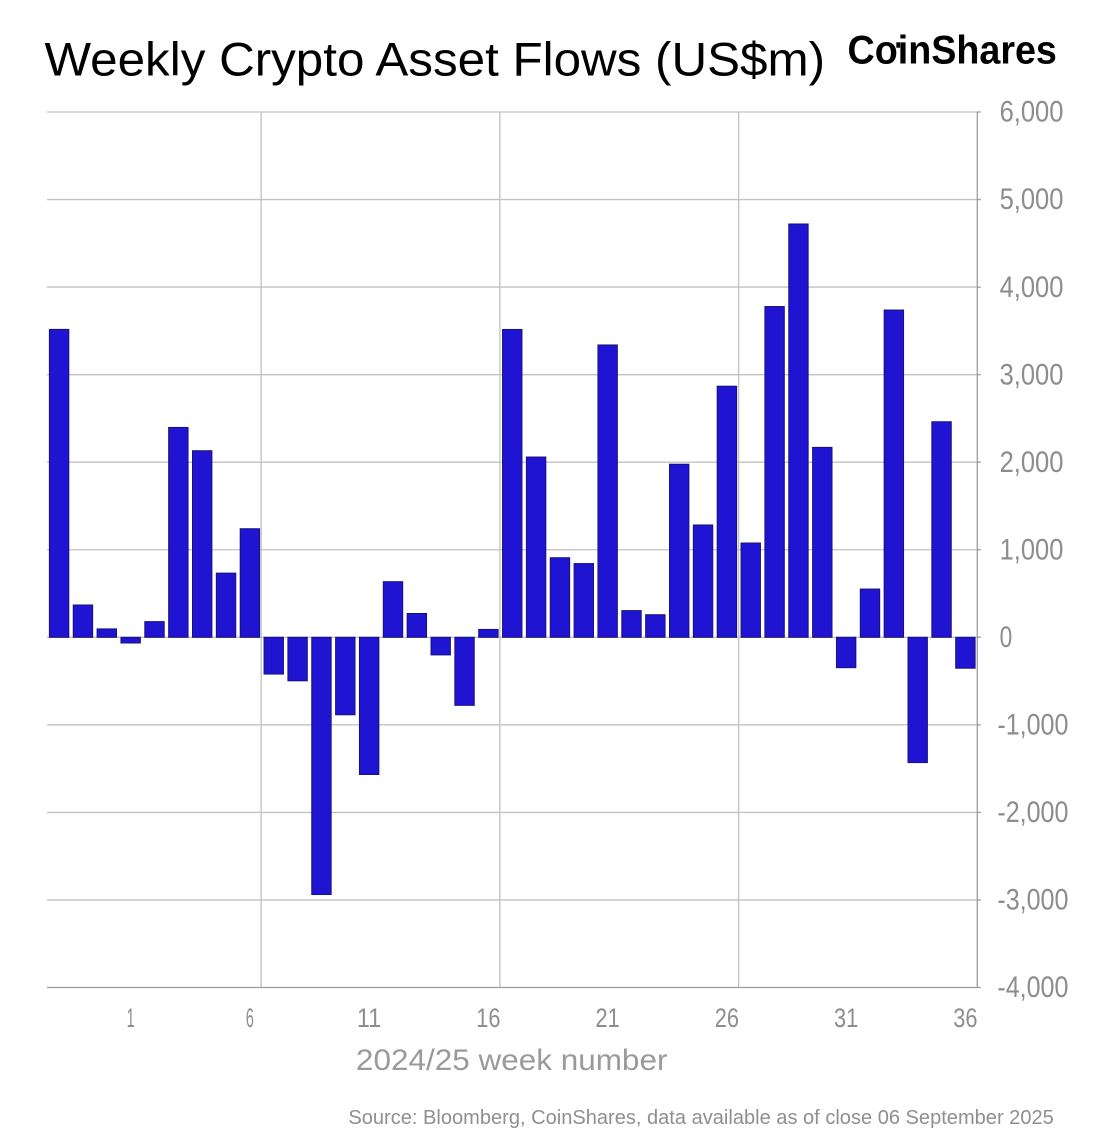 This screenshot has height=1144, width=1100. I want to click on svg-text: 36, so click(965, 1018).